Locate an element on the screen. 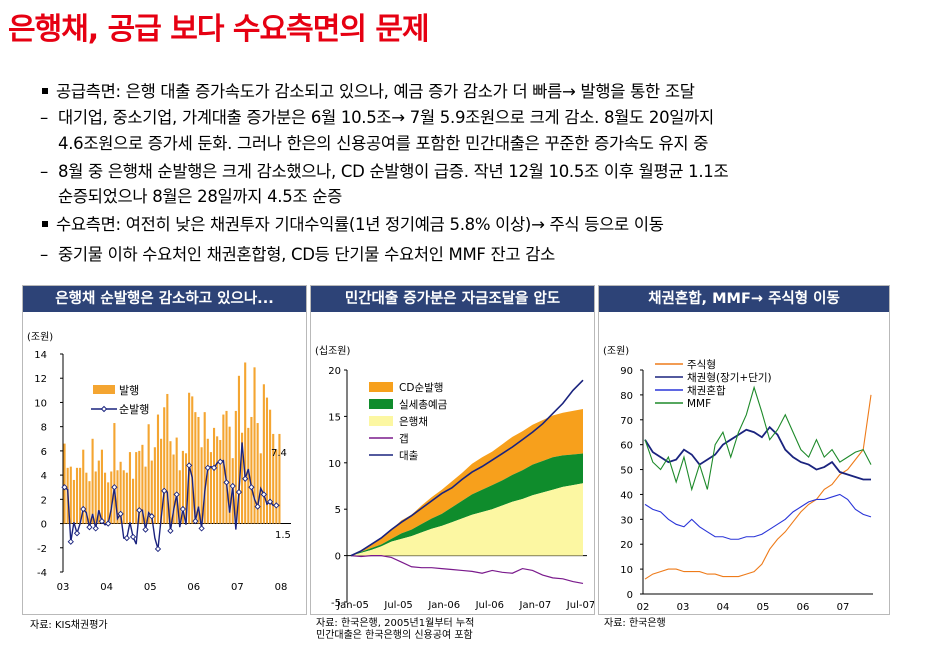 The width and height of the screenshot is (925, 649). x-tick-label: 06 is located at coordinates (803, 607).